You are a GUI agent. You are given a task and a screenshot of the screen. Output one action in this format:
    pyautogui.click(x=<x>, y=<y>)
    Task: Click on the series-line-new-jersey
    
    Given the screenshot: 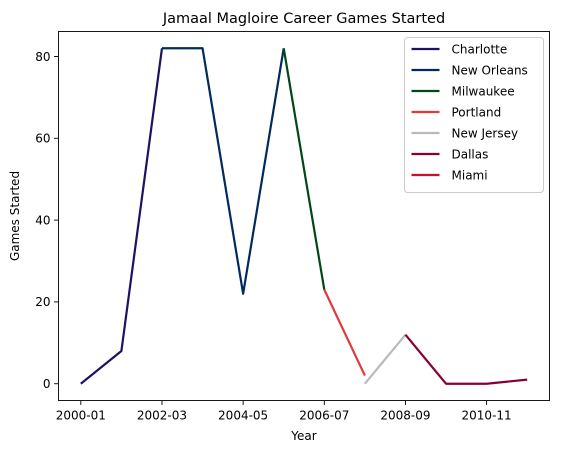 What is the action you would take?
    pyautogui.click(x=385, y=359)
    